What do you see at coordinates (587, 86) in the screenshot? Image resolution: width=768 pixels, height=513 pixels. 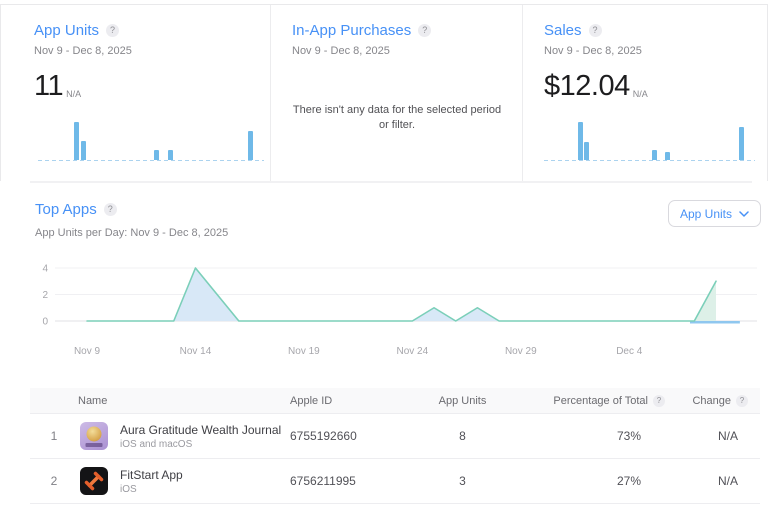 I see `sales-value: $12.04` at bounding box center [587, 86].